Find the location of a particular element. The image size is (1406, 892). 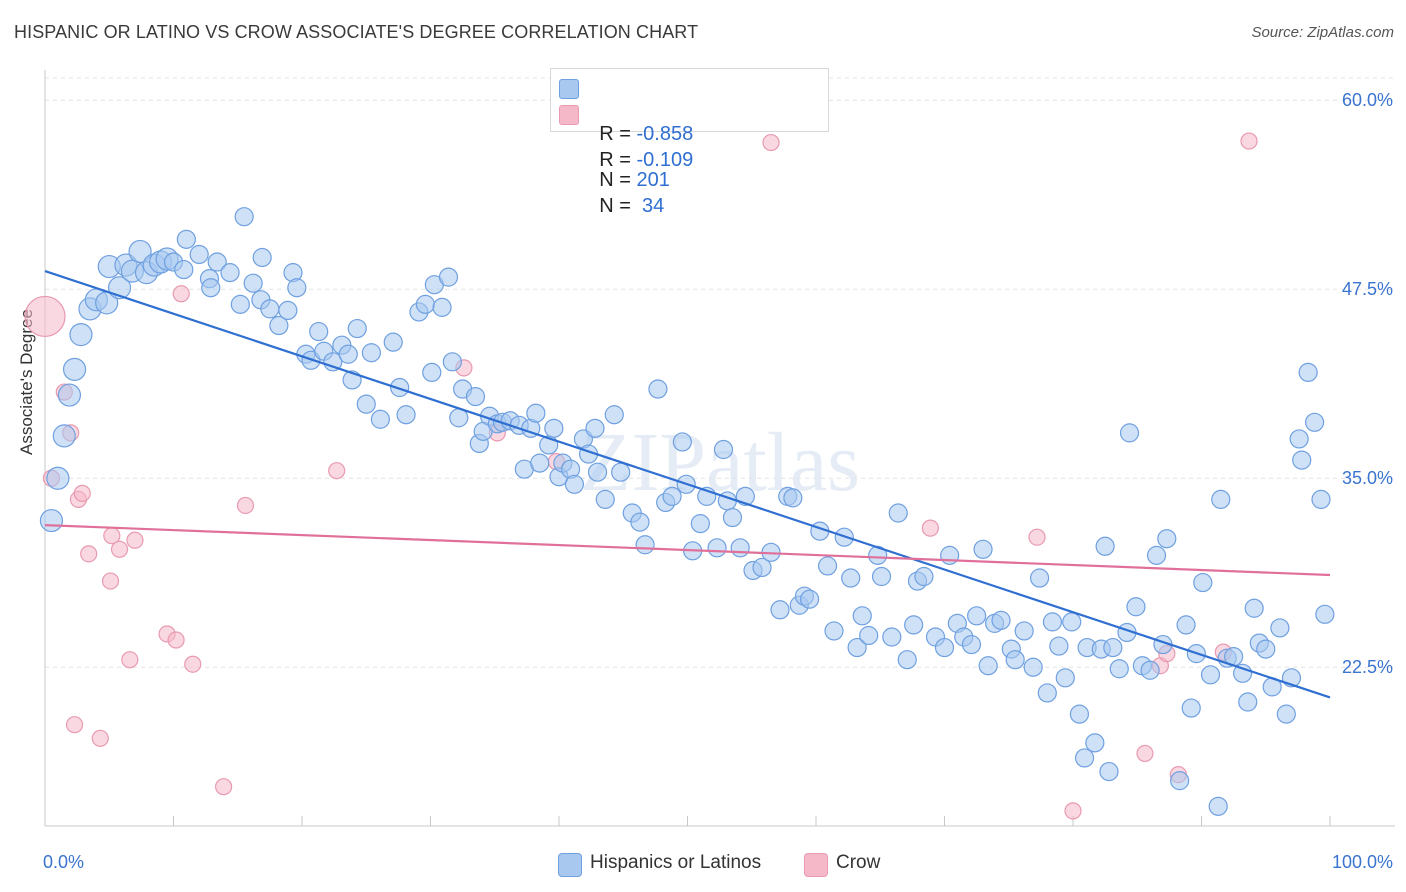

legend-r-value: -0.109 is located at coordinates (665, 160).